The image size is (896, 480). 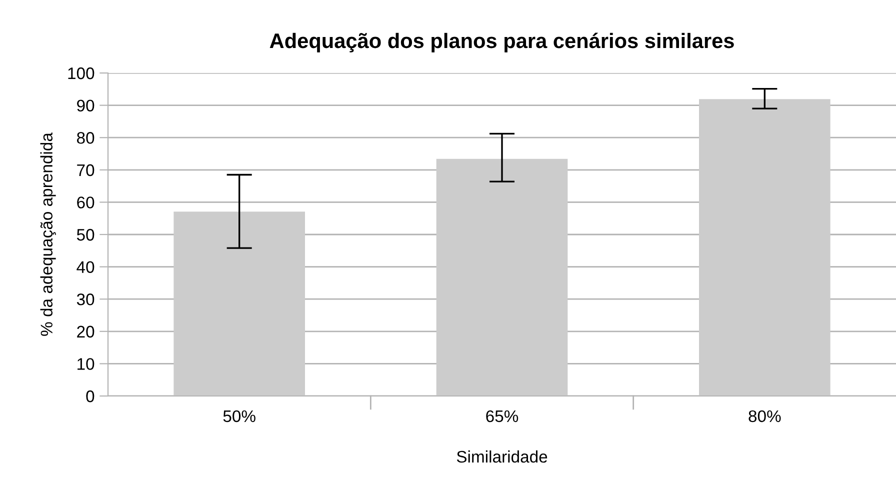 I want to click on y-axis-title: % da adequação aprendida, so click(x=48, y=234).